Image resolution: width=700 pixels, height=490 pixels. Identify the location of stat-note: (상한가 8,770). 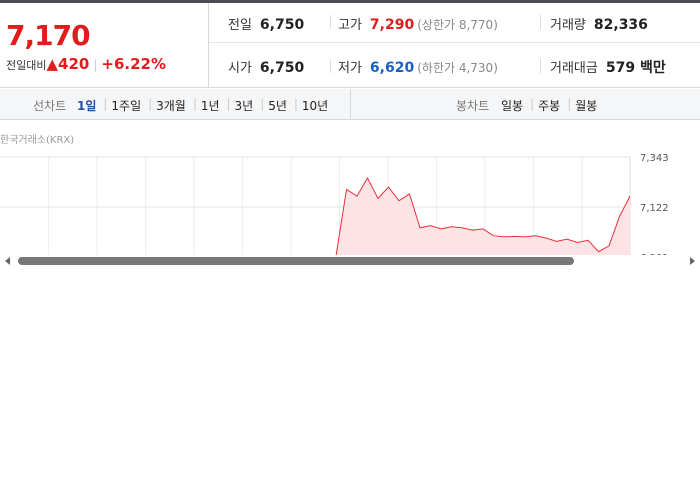
(457, 25).